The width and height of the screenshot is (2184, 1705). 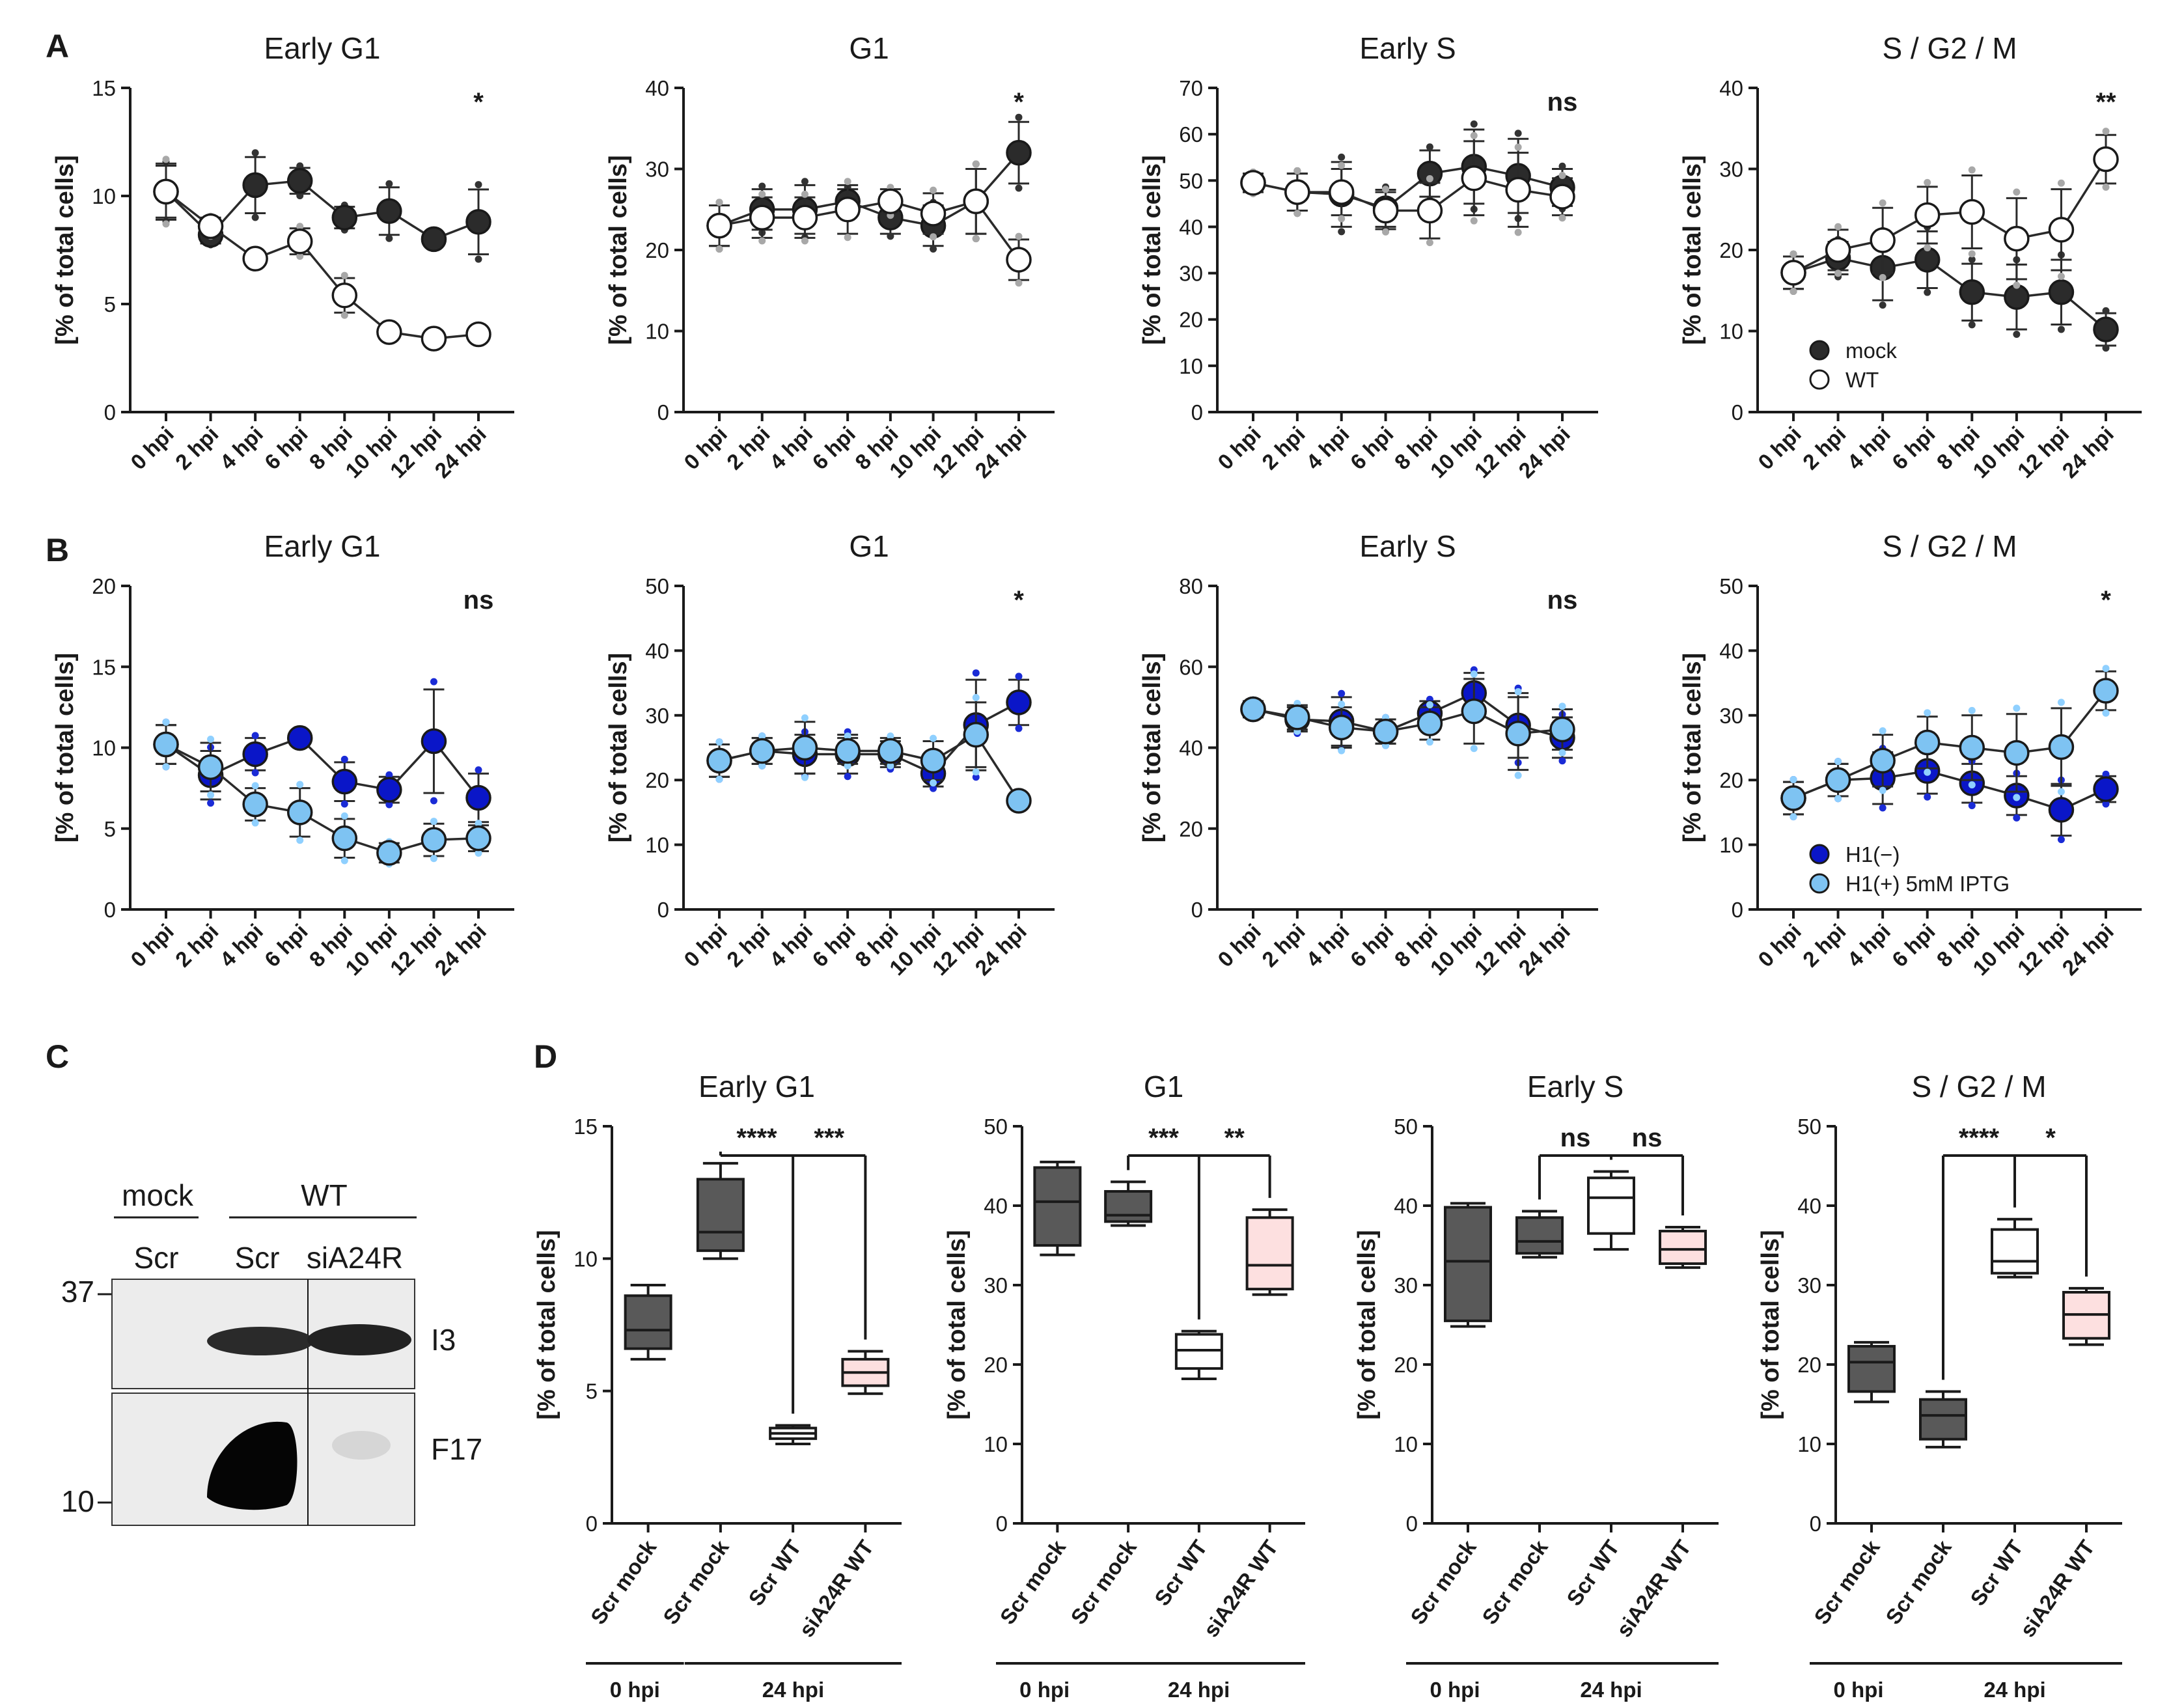 I want to click on blot-band-f17-sia24r, so click(x=362, y=1445).